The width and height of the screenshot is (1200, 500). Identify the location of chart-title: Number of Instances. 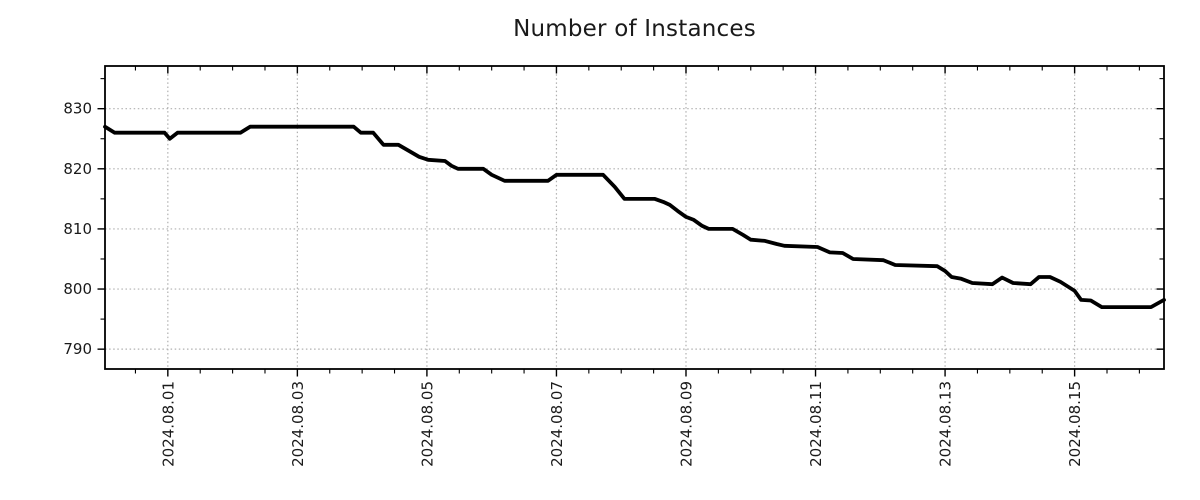
(634, 29).